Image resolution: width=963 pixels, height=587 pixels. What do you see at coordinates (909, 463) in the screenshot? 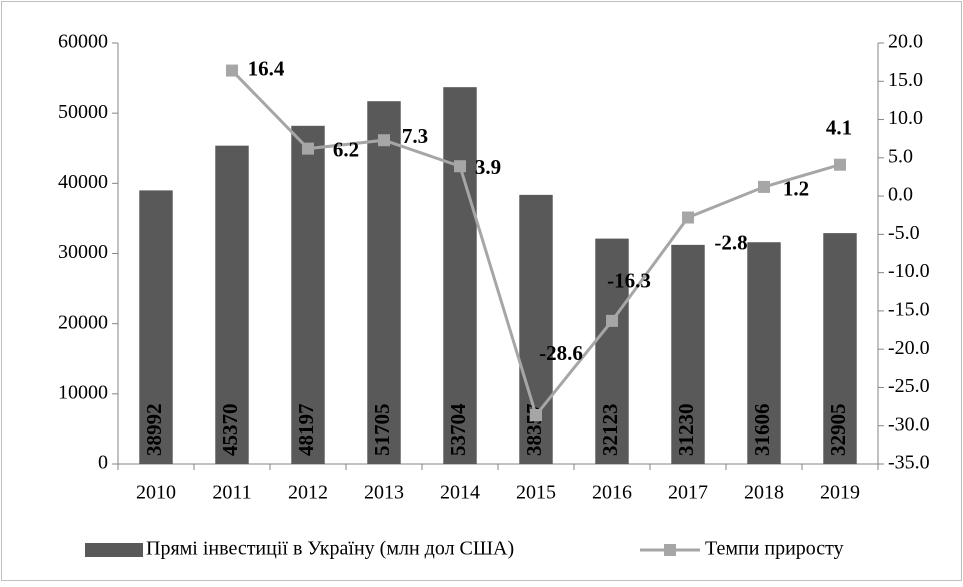
I see `y2-tick-label: -35.0` at bounding box center [909, 463].